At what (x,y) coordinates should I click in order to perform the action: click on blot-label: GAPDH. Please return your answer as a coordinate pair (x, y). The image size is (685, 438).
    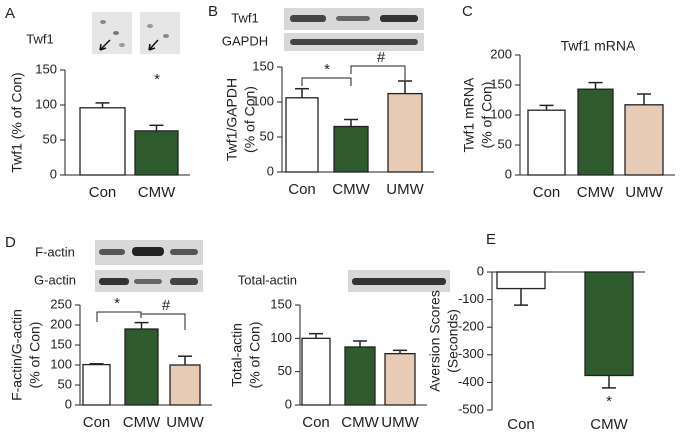
    Looking at the image, I should click on (245, 40).